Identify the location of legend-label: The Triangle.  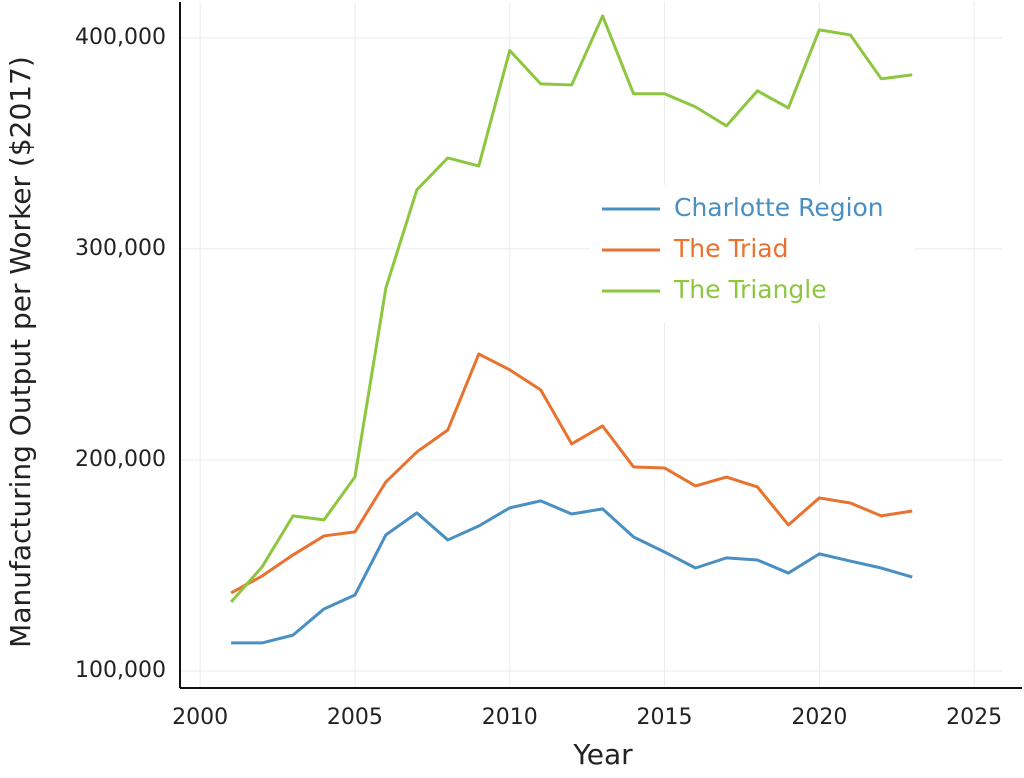
(750, 289).